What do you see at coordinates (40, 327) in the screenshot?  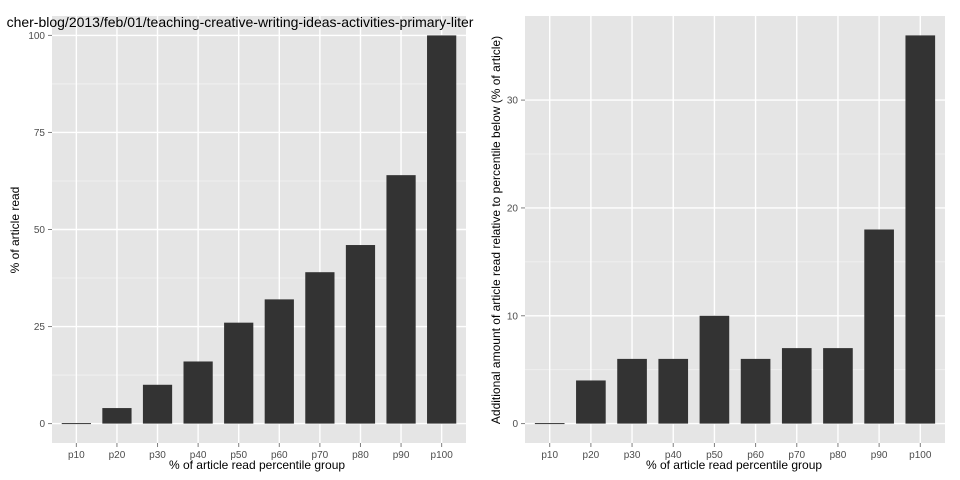 I see `y-tick-label: 25` at bounding box center [40, 327].